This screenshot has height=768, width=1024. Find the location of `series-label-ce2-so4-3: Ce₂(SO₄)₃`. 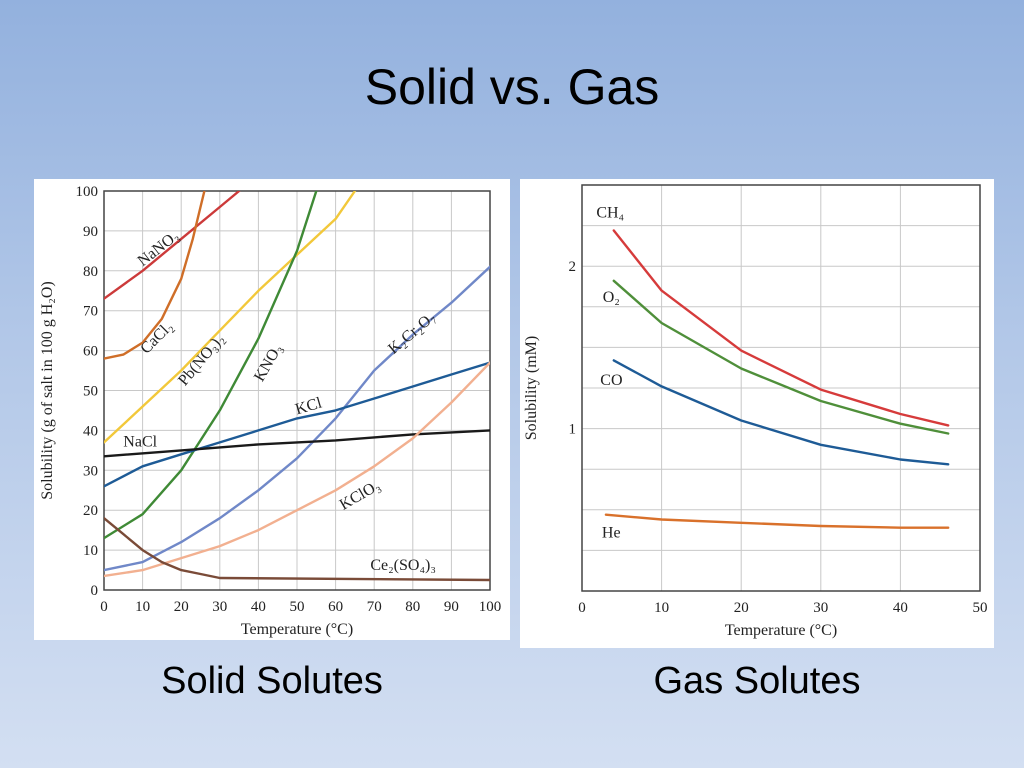

series-label-ce2-so4-3: Ce₂(SO₄)₃ is located at coordinates (403, 565).